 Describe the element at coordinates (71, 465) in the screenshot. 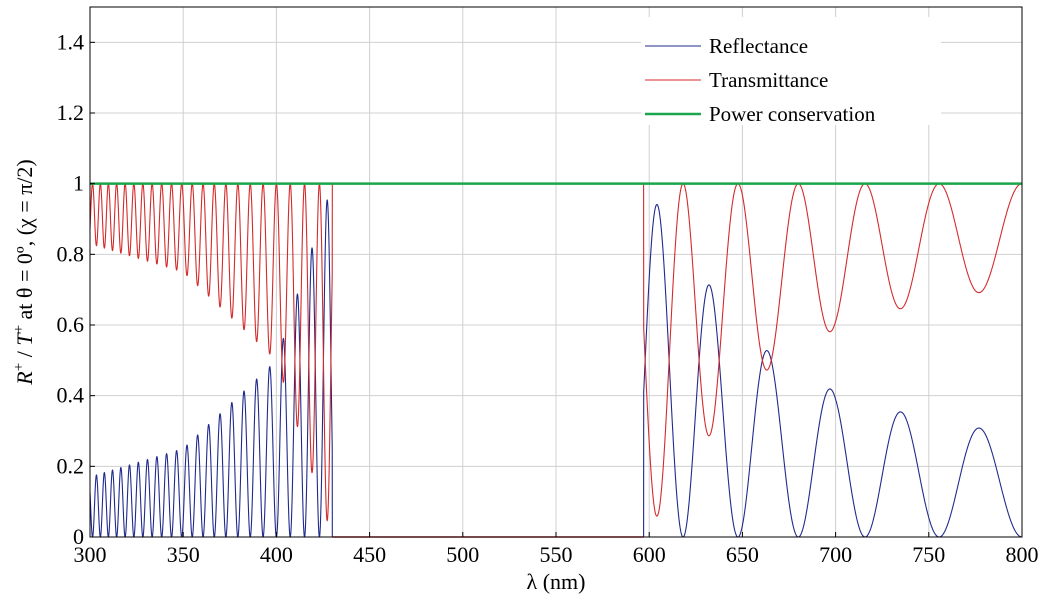

I see `y-tick-label: 0.2` at that location.